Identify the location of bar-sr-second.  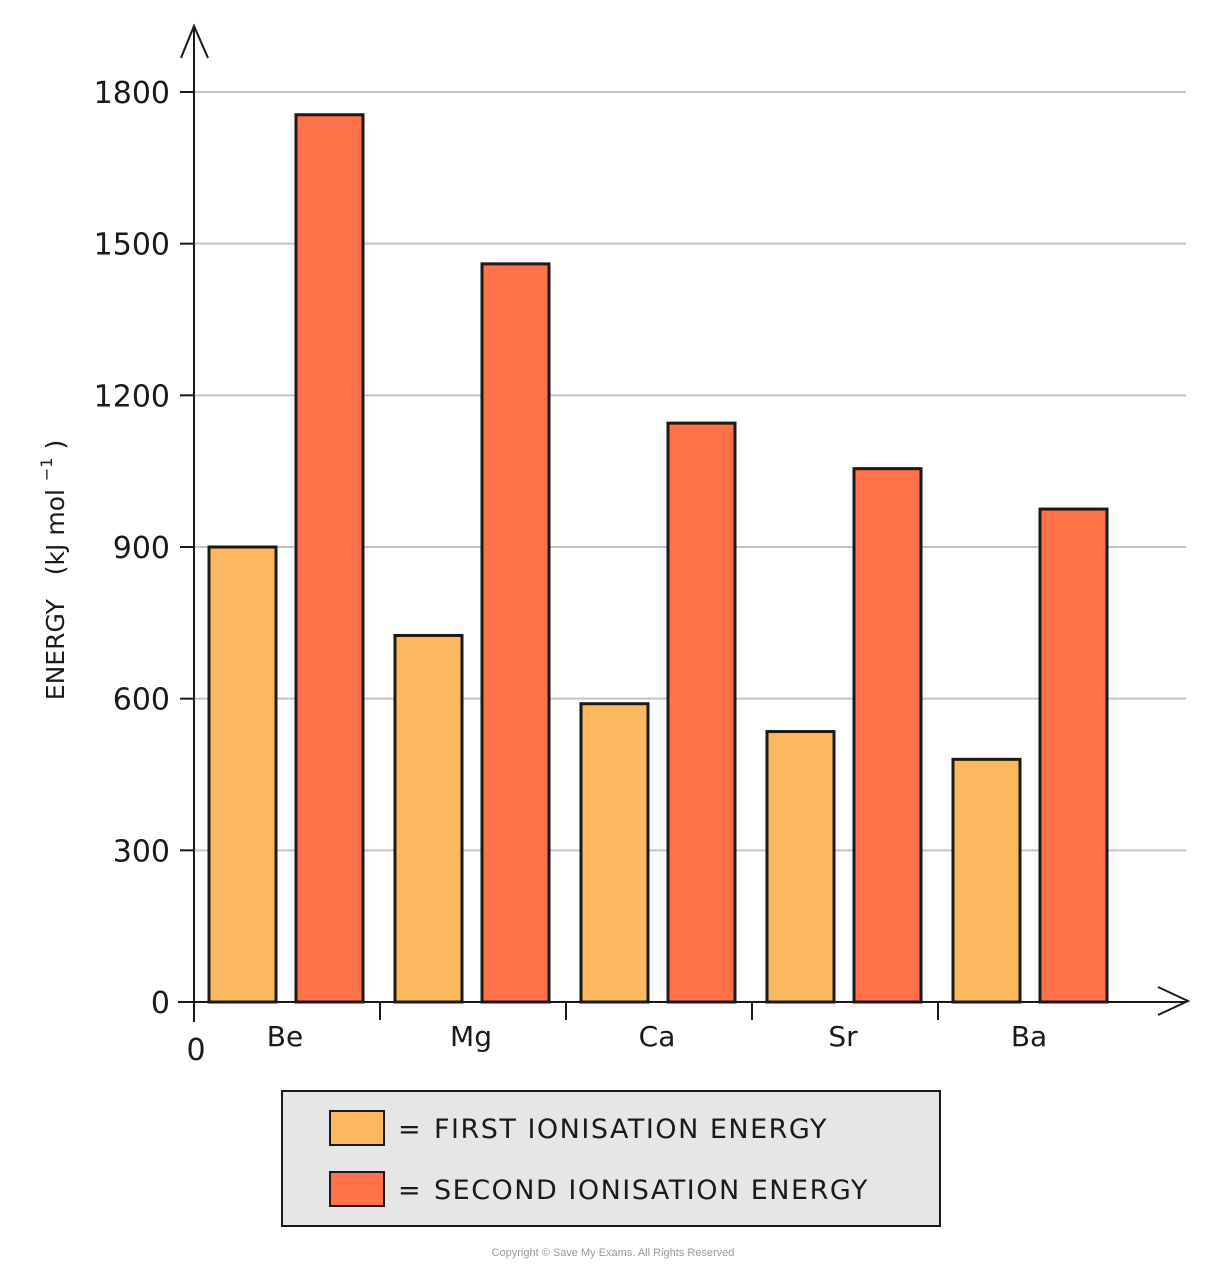
(887, 735).